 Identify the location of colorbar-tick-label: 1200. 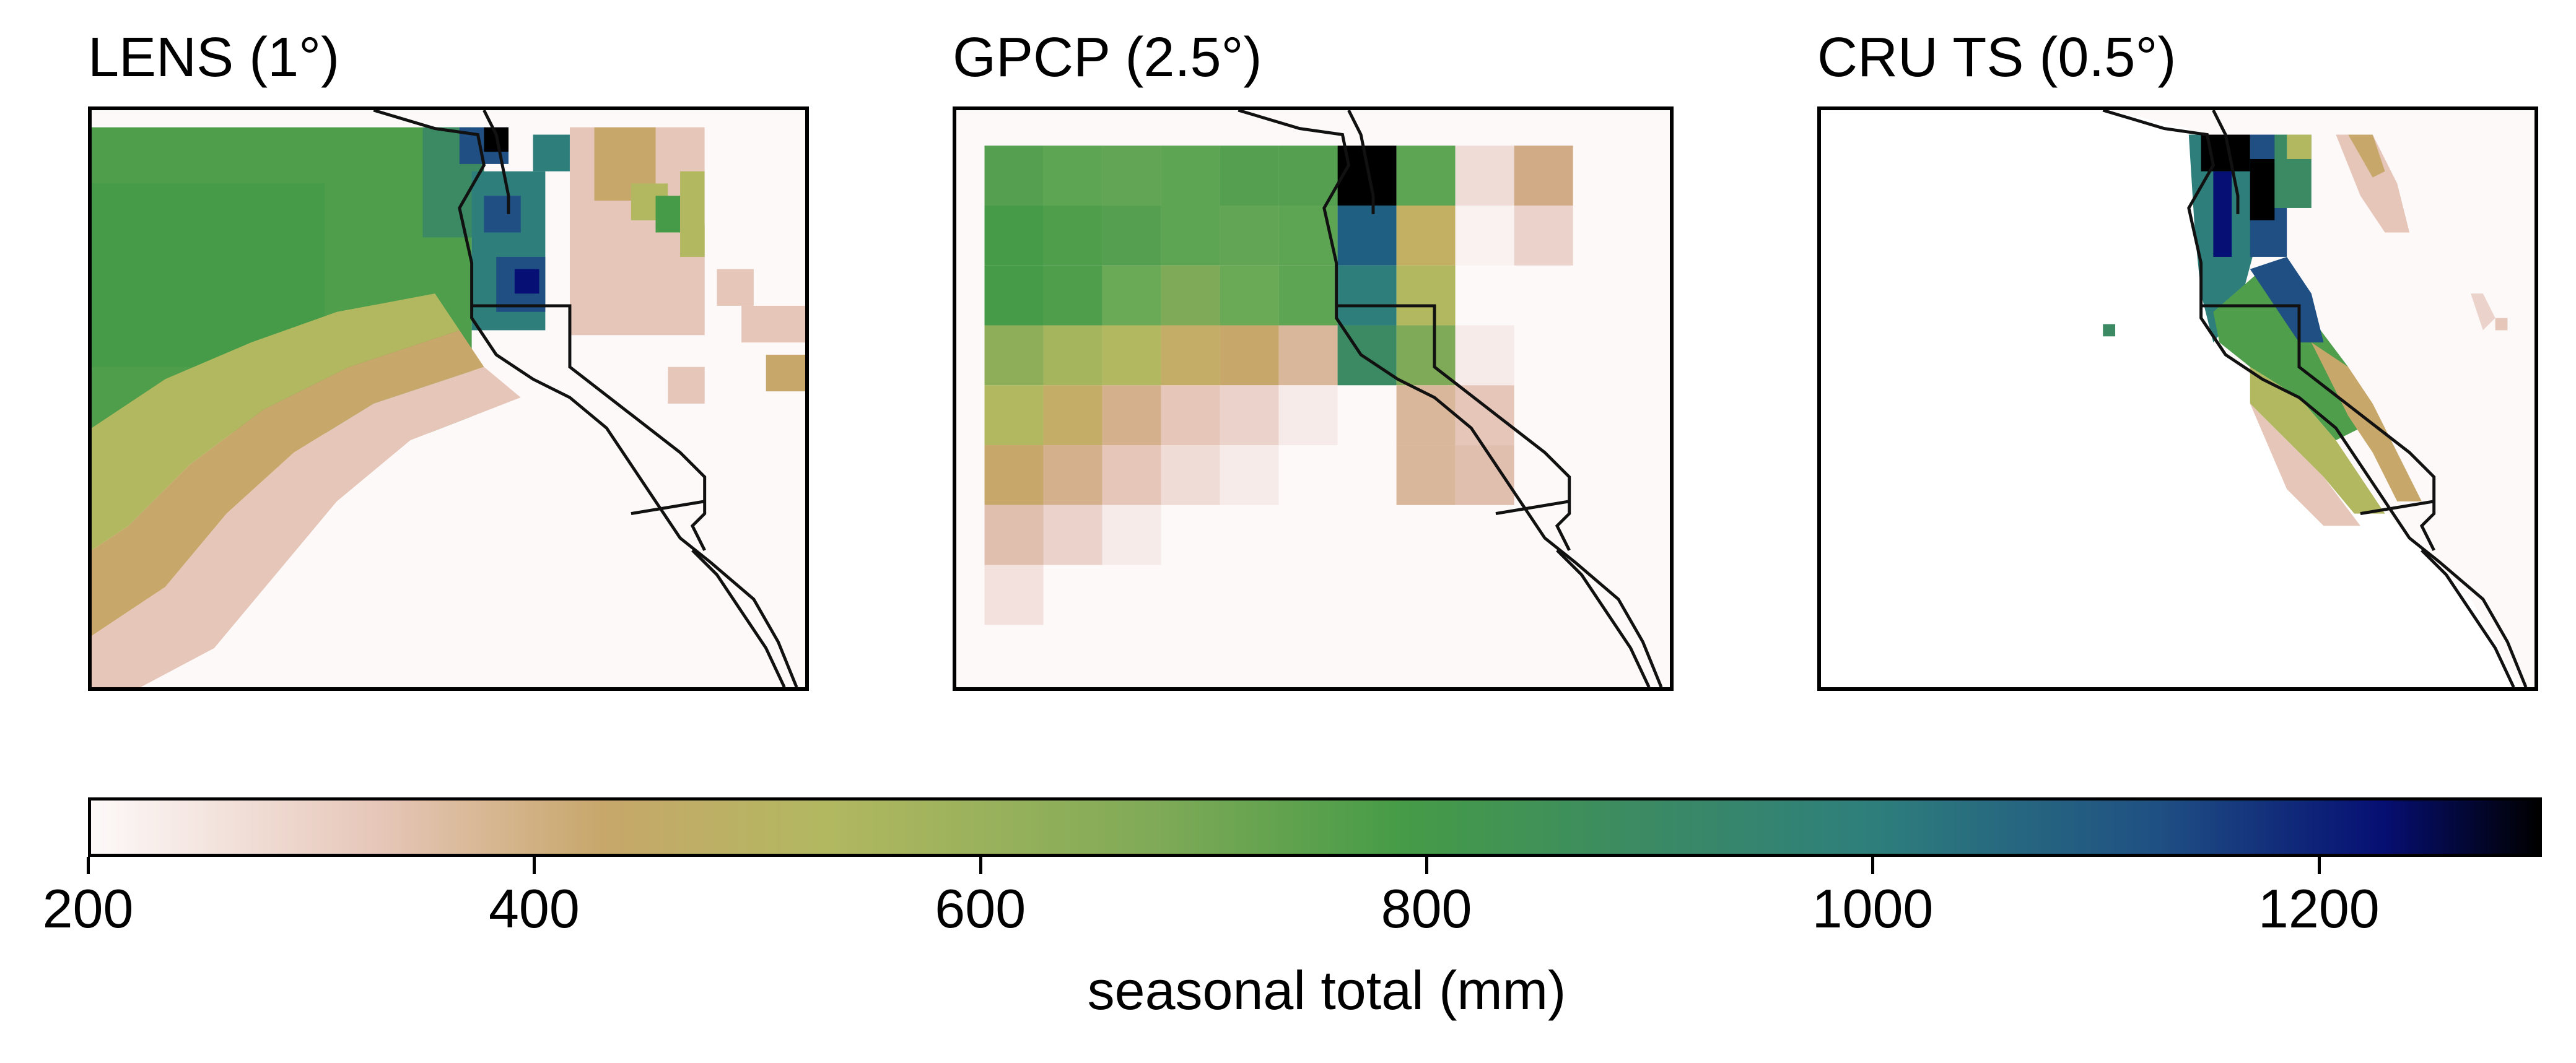
(2319, 908).